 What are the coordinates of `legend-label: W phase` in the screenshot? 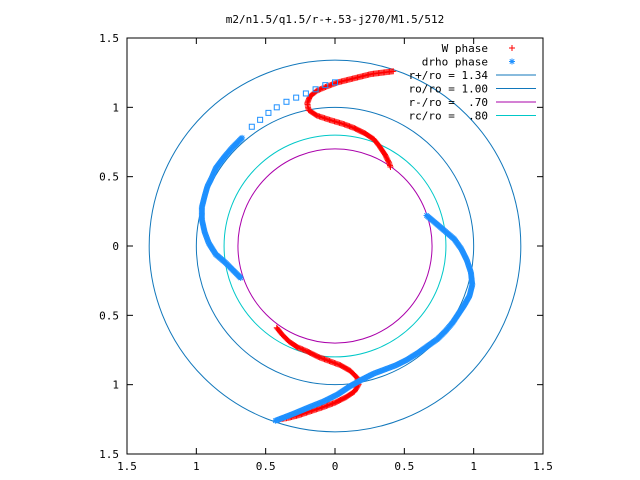 It's located at (465, 48).